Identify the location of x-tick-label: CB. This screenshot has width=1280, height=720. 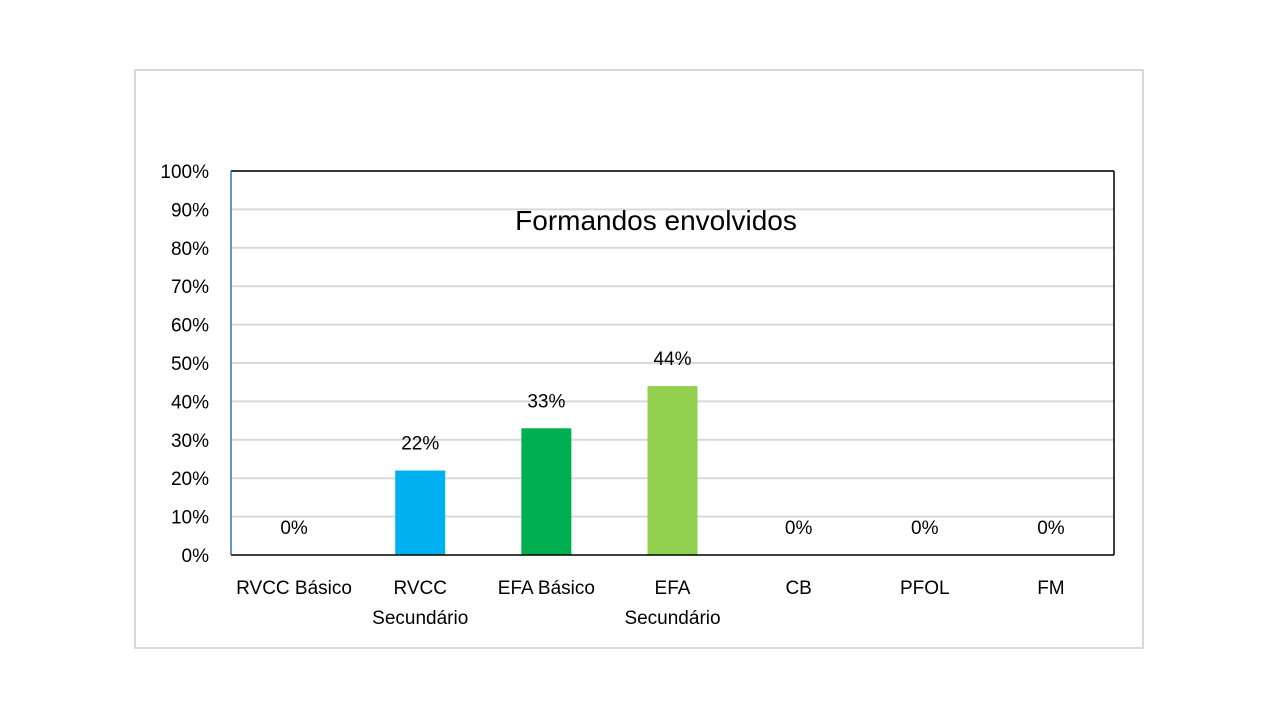
(798, 588).